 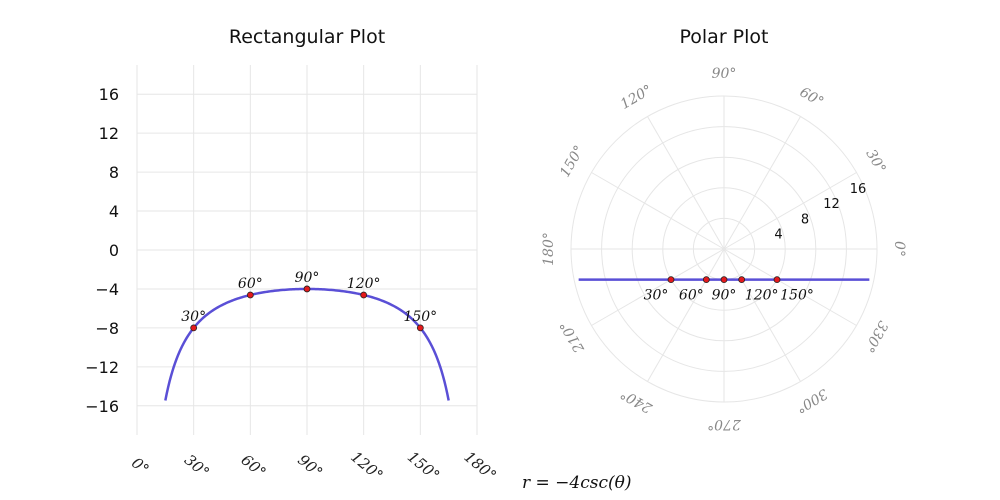 What do you see at coordinates (572, 161) in the screenshot?
I see `polar-angle-label: 150°` at bounding box center [572, 161].